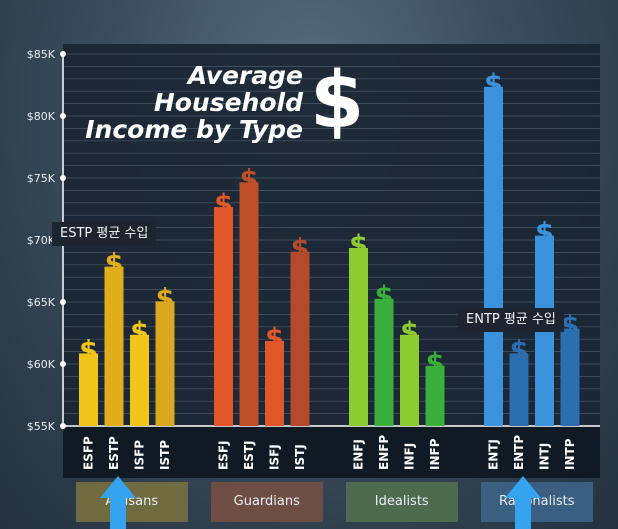 This screenshot has width=618, height=529. What do you see at coordinates (104, 234) in the screenshot?
I see `estp-average-callout: ESTP 평균 수입` at bounding box center [104, 234].